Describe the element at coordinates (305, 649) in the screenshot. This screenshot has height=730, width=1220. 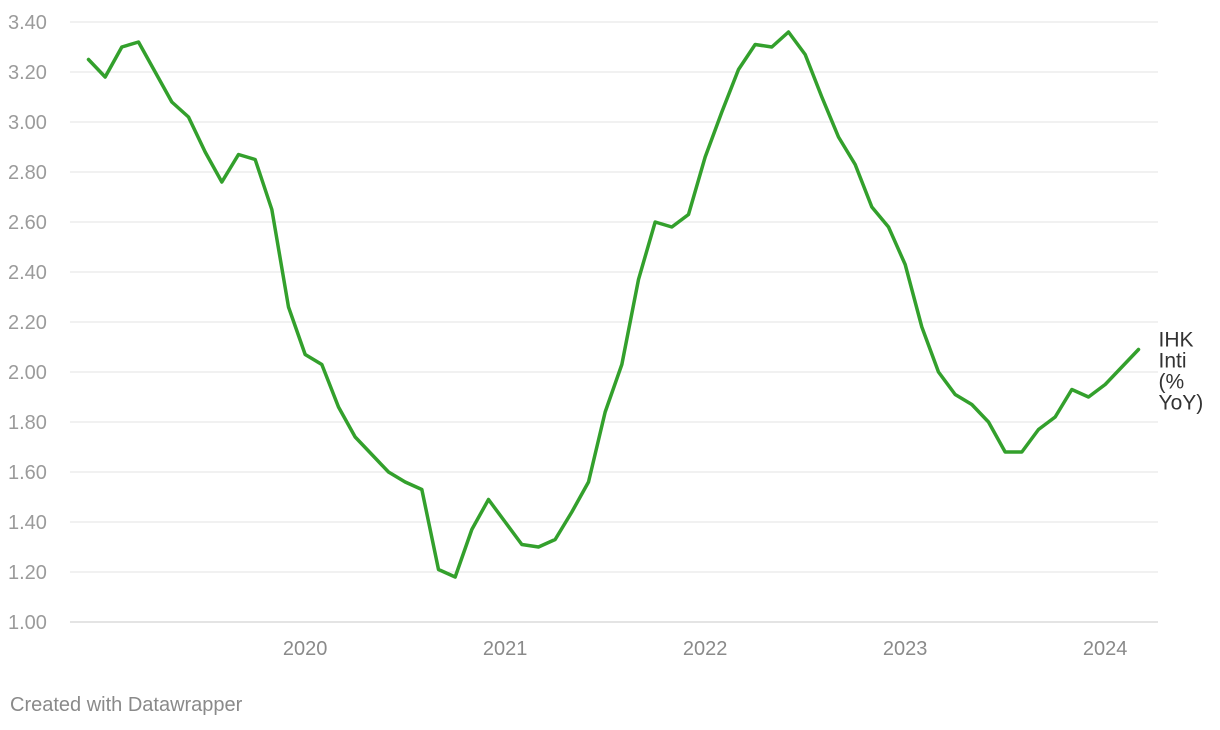
I see `x-tick-label: 2020` at that location.